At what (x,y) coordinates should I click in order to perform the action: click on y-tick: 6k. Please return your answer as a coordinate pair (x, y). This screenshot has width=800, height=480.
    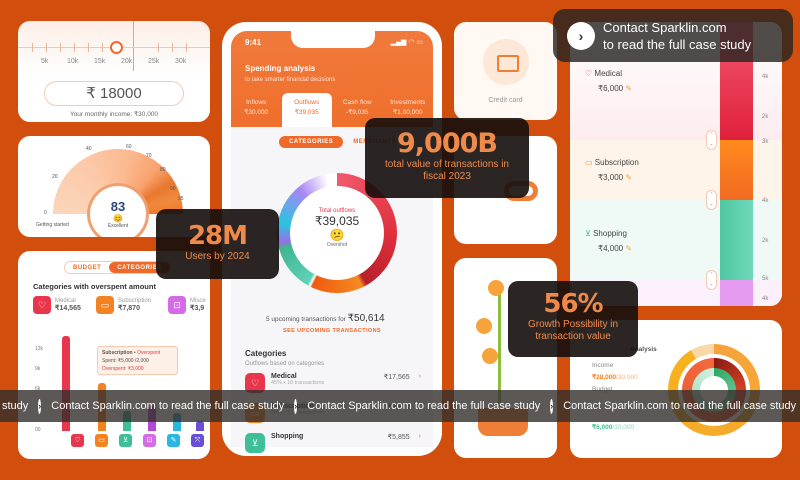
    Looking at the image, I should click on (38, 389).